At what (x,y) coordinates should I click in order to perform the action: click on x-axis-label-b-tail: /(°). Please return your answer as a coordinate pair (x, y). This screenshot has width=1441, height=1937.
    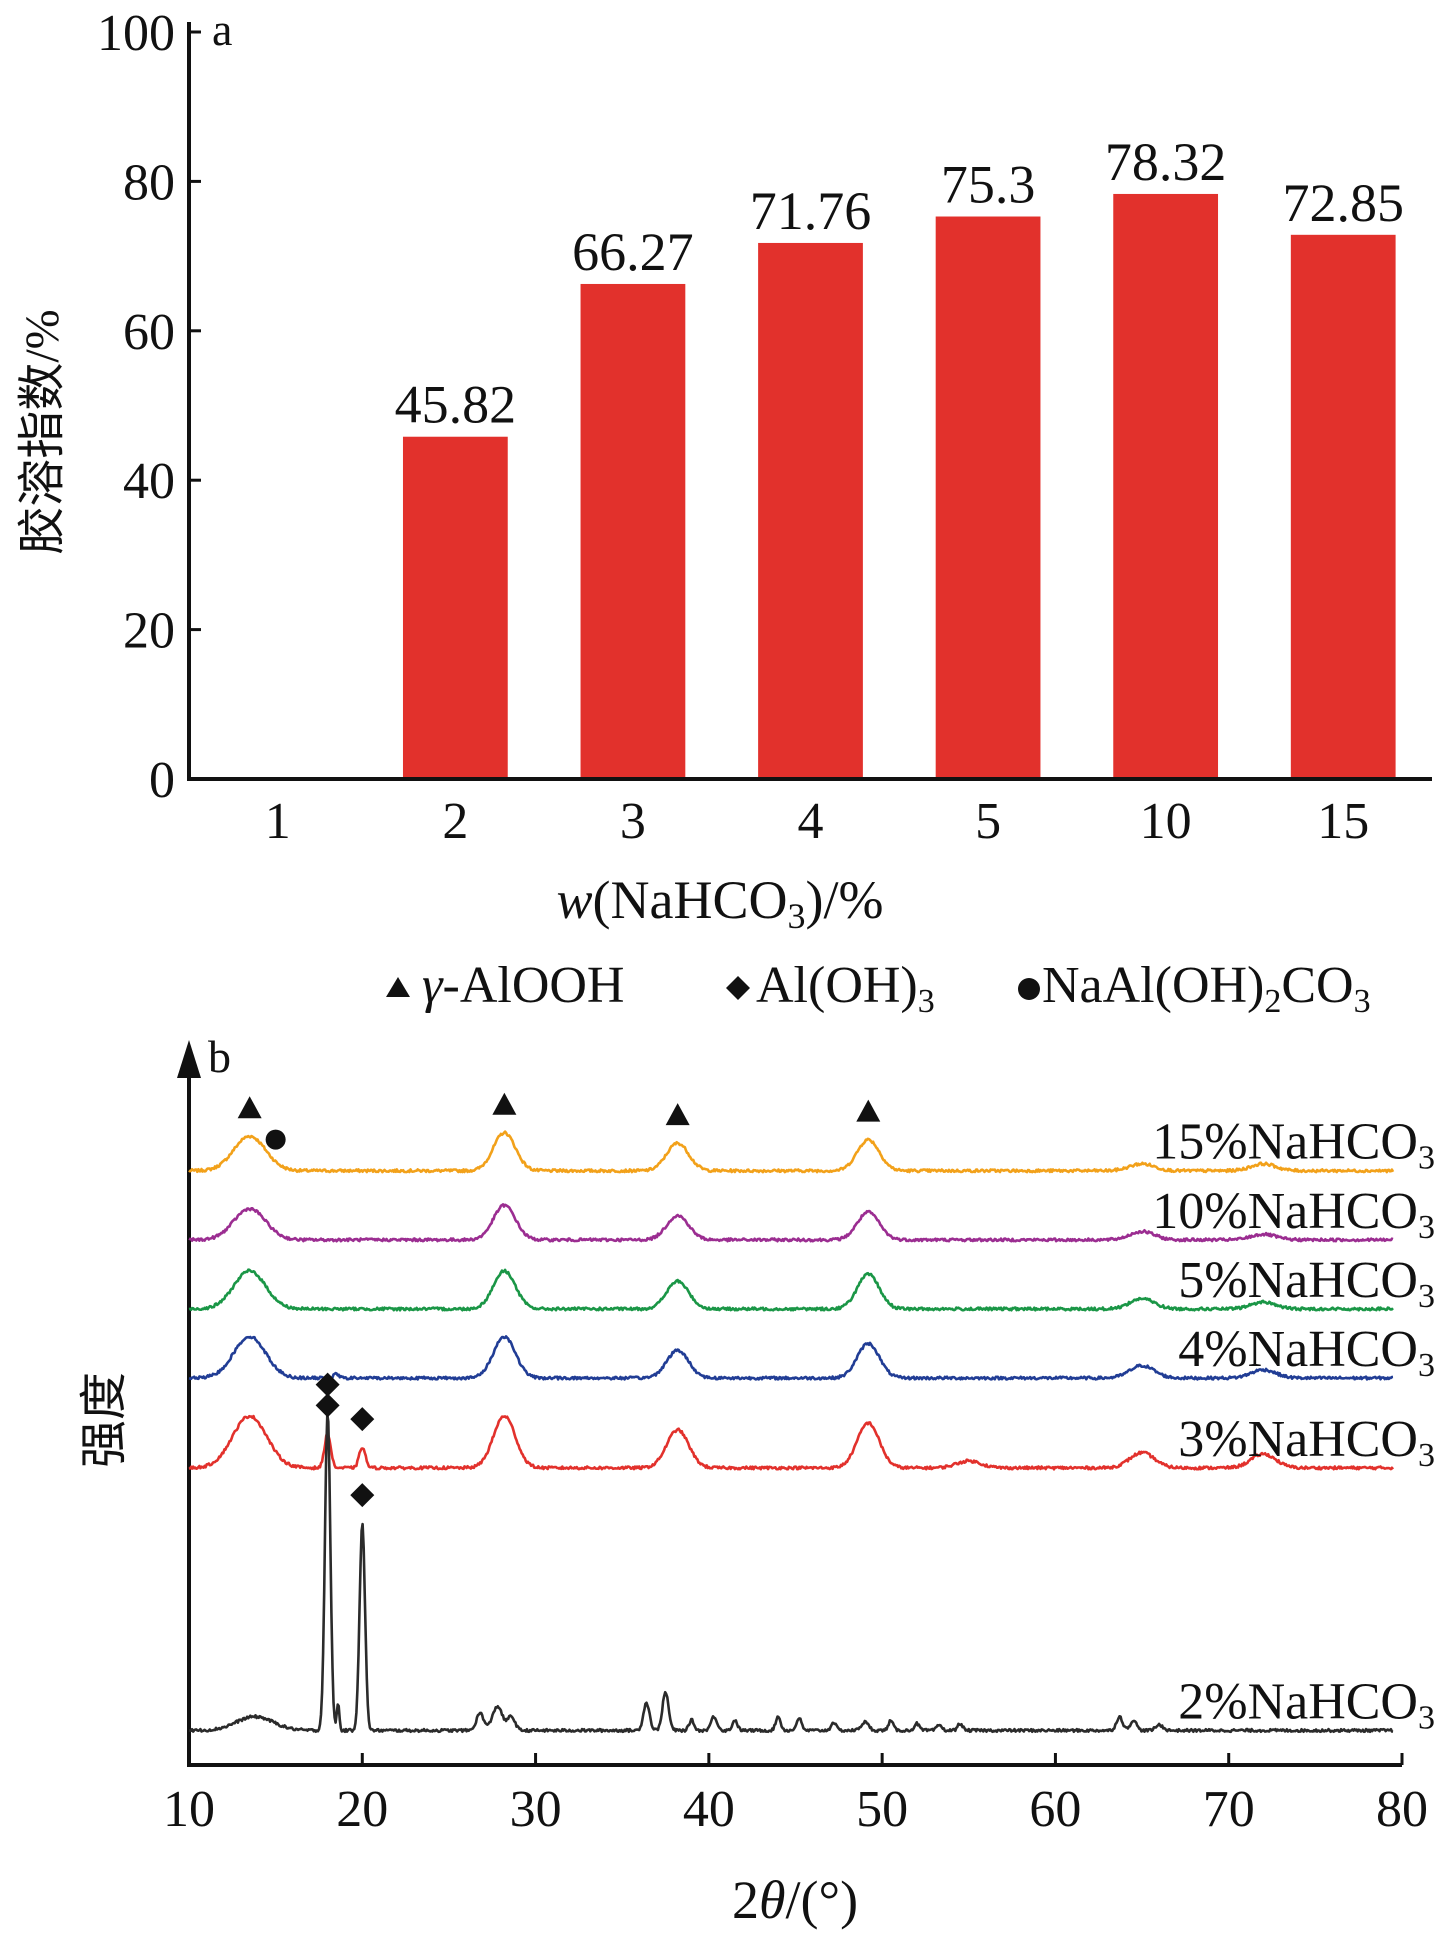
    Looking at the image, I should click on (821, 1900).